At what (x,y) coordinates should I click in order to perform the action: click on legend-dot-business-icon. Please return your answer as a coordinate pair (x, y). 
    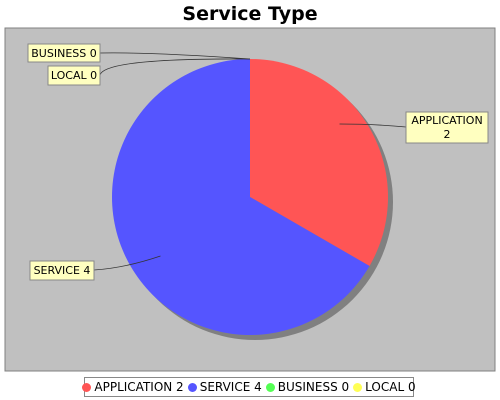
    Looking at the image, I should click on (270, 387).